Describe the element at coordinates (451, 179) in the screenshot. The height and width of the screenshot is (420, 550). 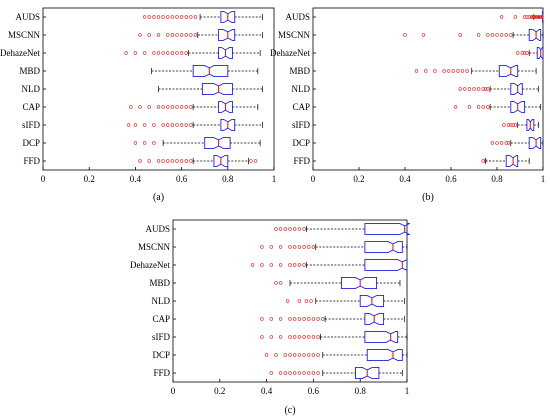
I see `x-tick-label: 0.6` at that location.